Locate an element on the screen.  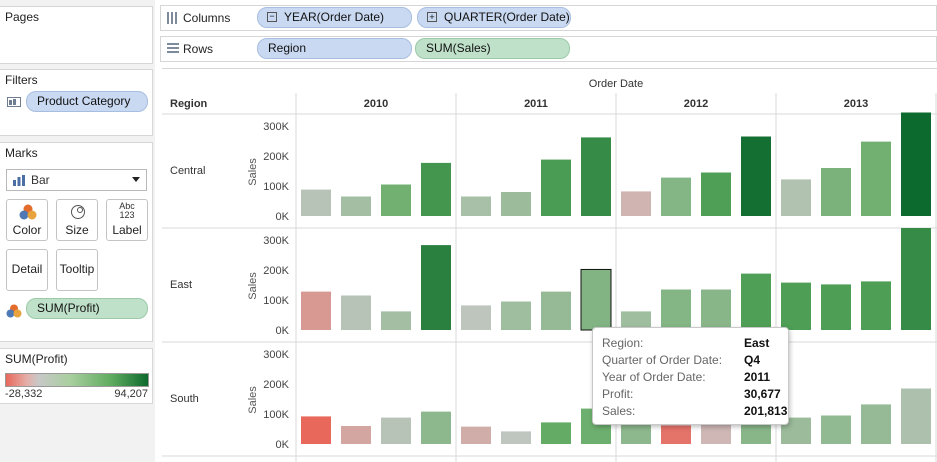
y-axis-title: Sales is located at coordinates (253, 286).